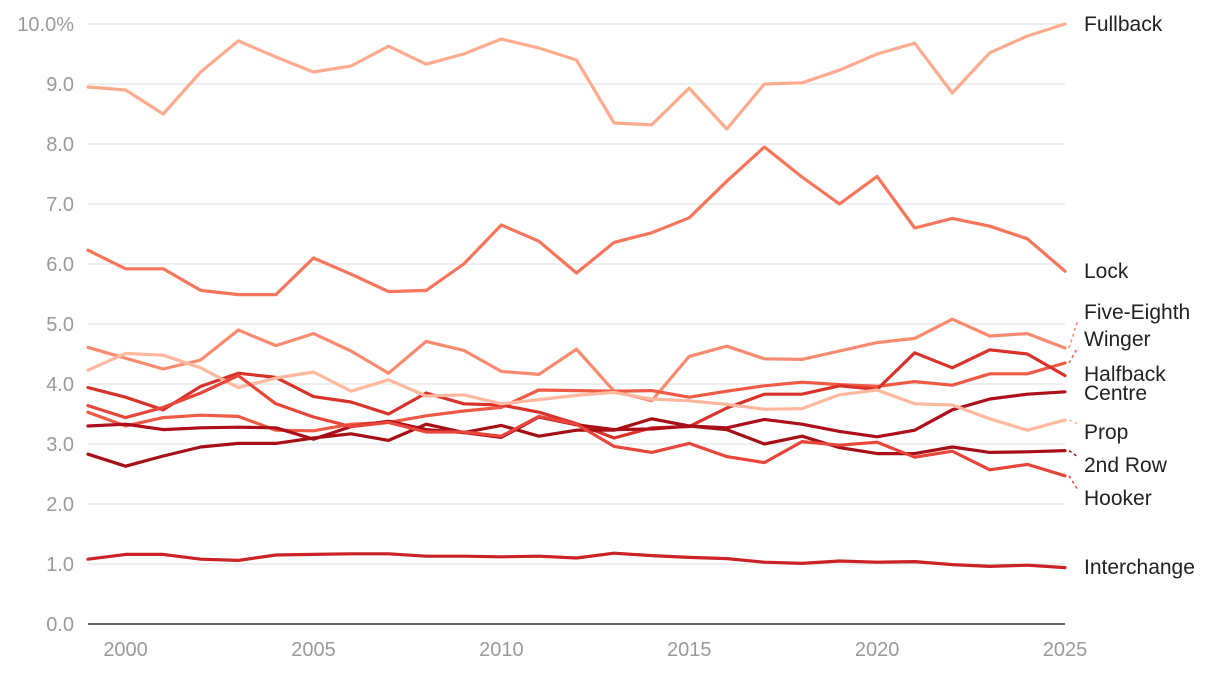 This screenshot has height=700, width=1220. I want to click on y-tick-label: 5.0, so click(60, 325).